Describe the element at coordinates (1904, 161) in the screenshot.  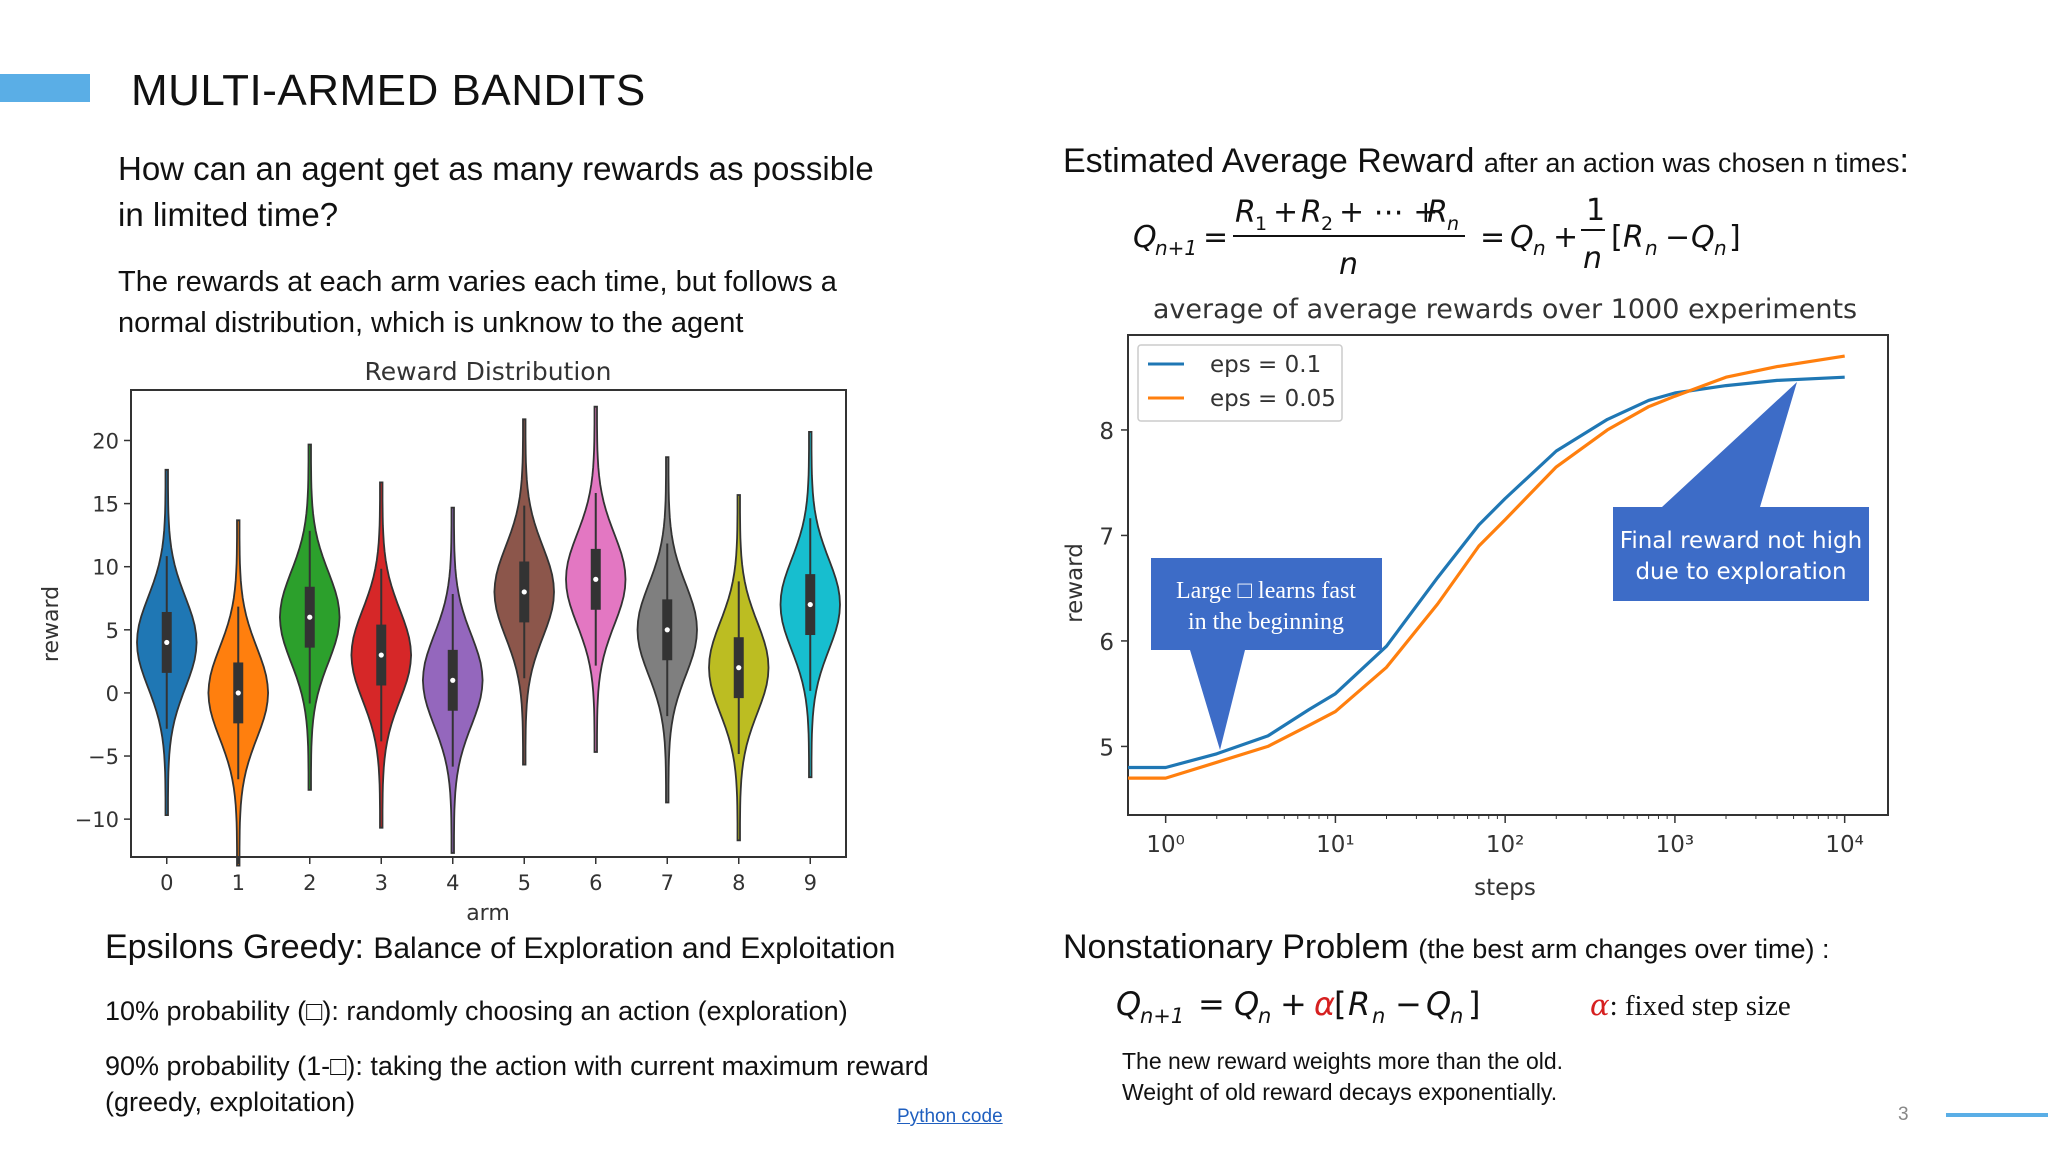
I see `estimated-heading-colon: :` at that location.